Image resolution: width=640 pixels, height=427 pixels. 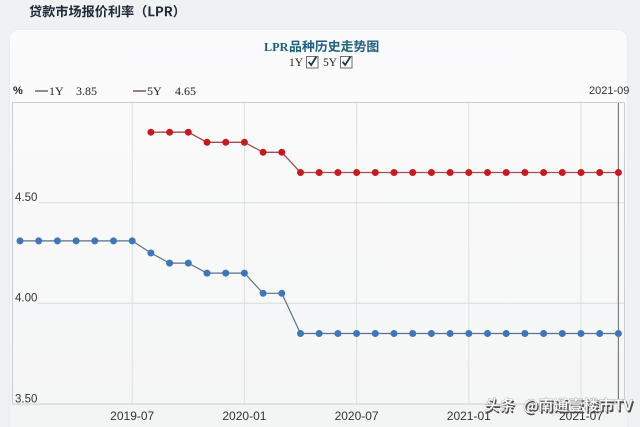 I want to click on svg-text: 3.50, so click(x=26, y=400).